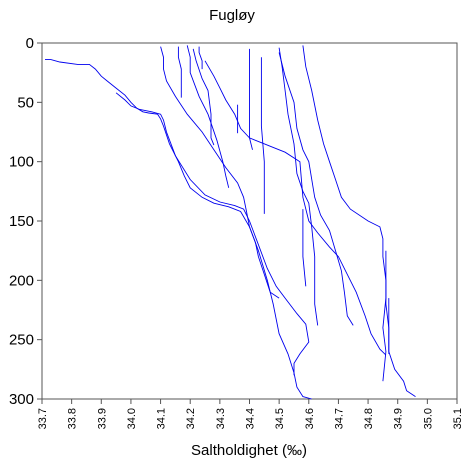  I want to click on y-tick-label: 100, so click(21, 162).